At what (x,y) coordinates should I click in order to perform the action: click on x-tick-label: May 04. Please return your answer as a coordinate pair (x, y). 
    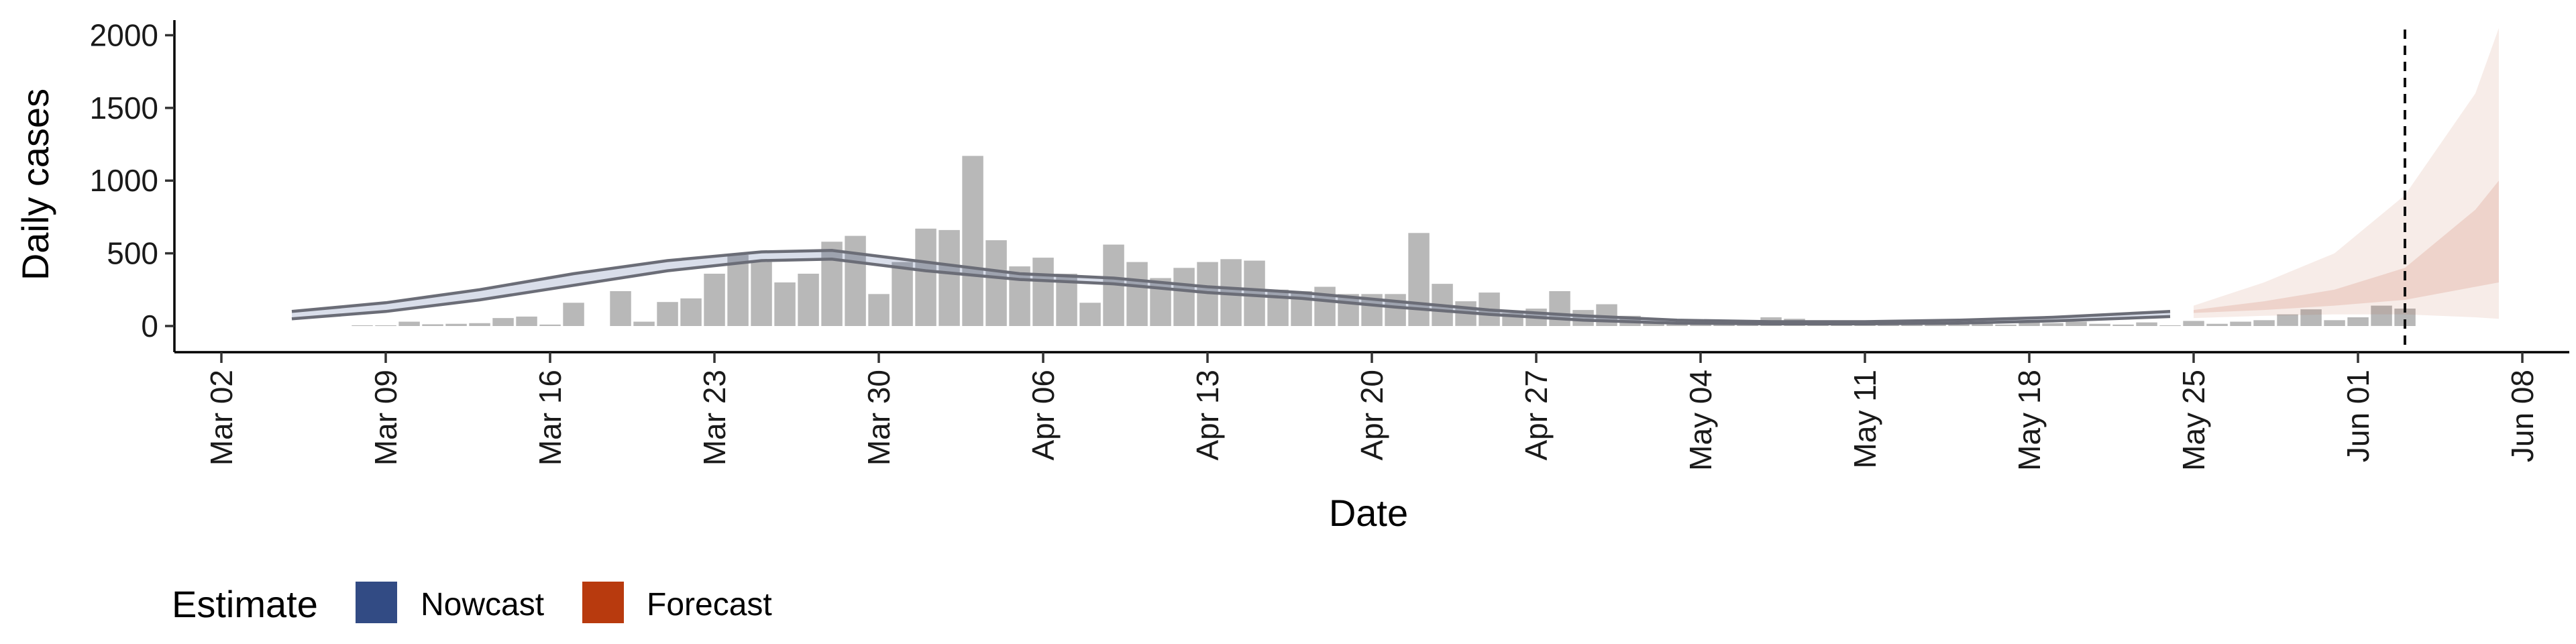
    Looking at the image, I should click on (1700, 420).